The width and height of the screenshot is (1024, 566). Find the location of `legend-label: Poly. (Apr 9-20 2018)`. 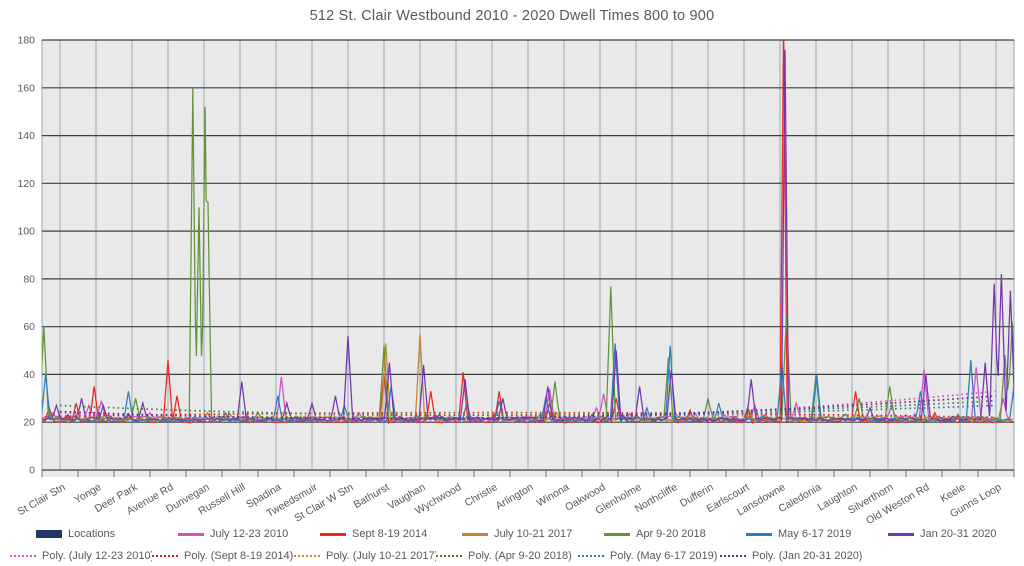

legend-label: Poly. (Apr 9-20 2018) is located at coordinates (520, 556).